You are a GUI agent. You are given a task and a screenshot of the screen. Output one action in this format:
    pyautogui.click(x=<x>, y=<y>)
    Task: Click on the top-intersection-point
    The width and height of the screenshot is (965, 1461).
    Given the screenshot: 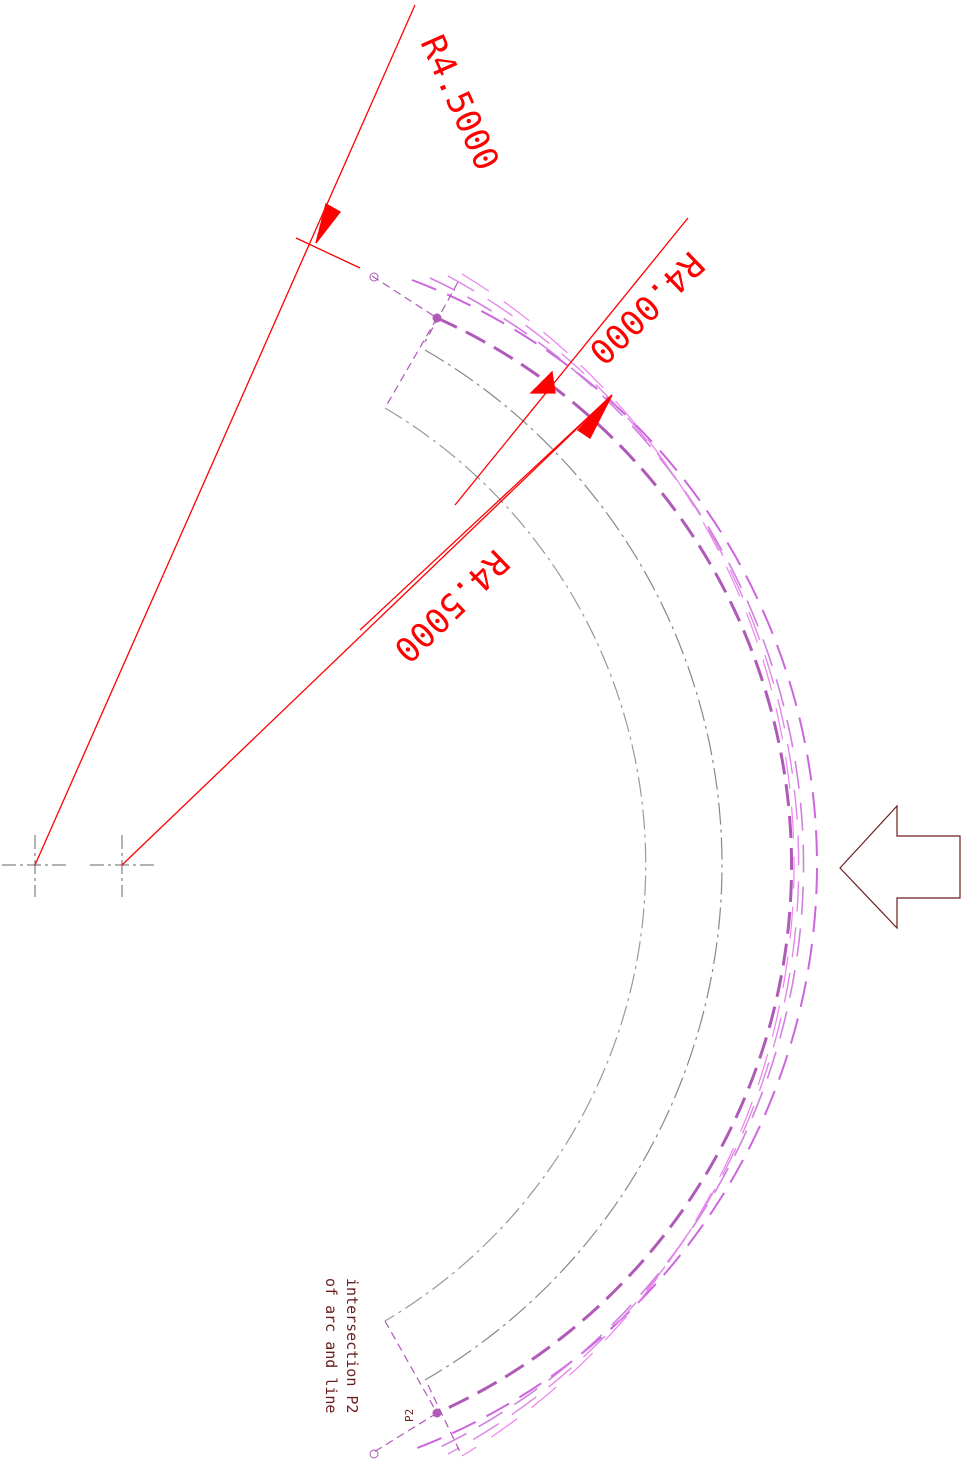 What is the action you would take?
    pyautogui.click(x=437, y=318)
    